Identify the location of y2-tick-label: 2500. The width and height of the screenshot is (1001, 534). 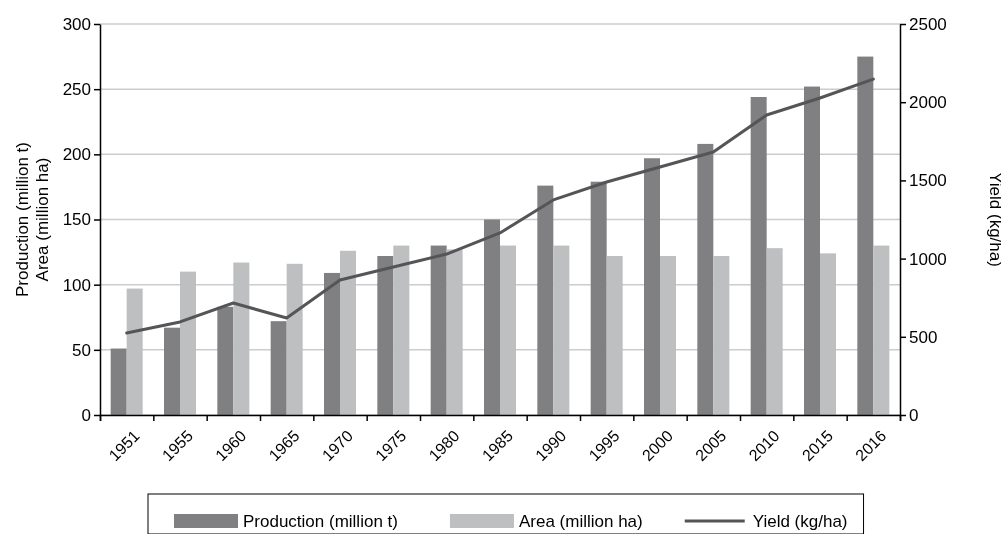
(928, 24).